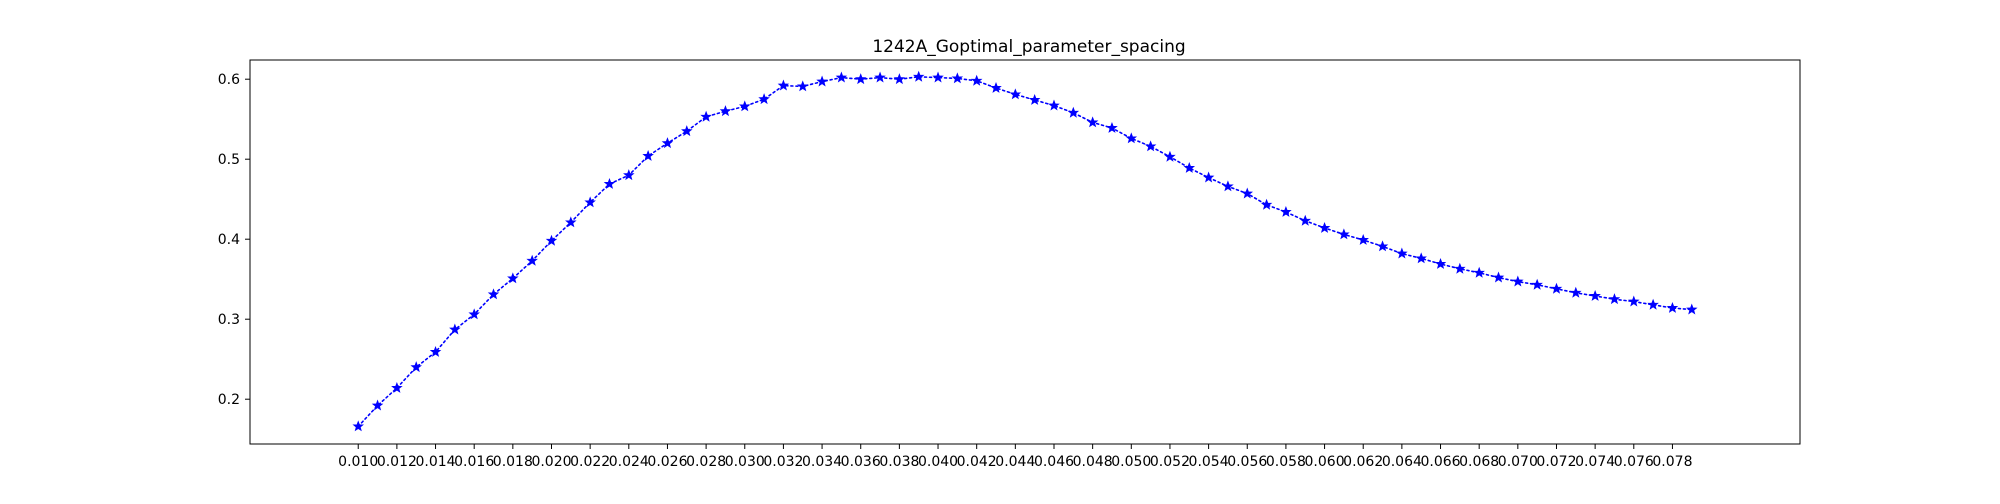  Describe the element at coordinates (590, 462) in the screenshot. I see `x-tick-label: 0.022` at that location.